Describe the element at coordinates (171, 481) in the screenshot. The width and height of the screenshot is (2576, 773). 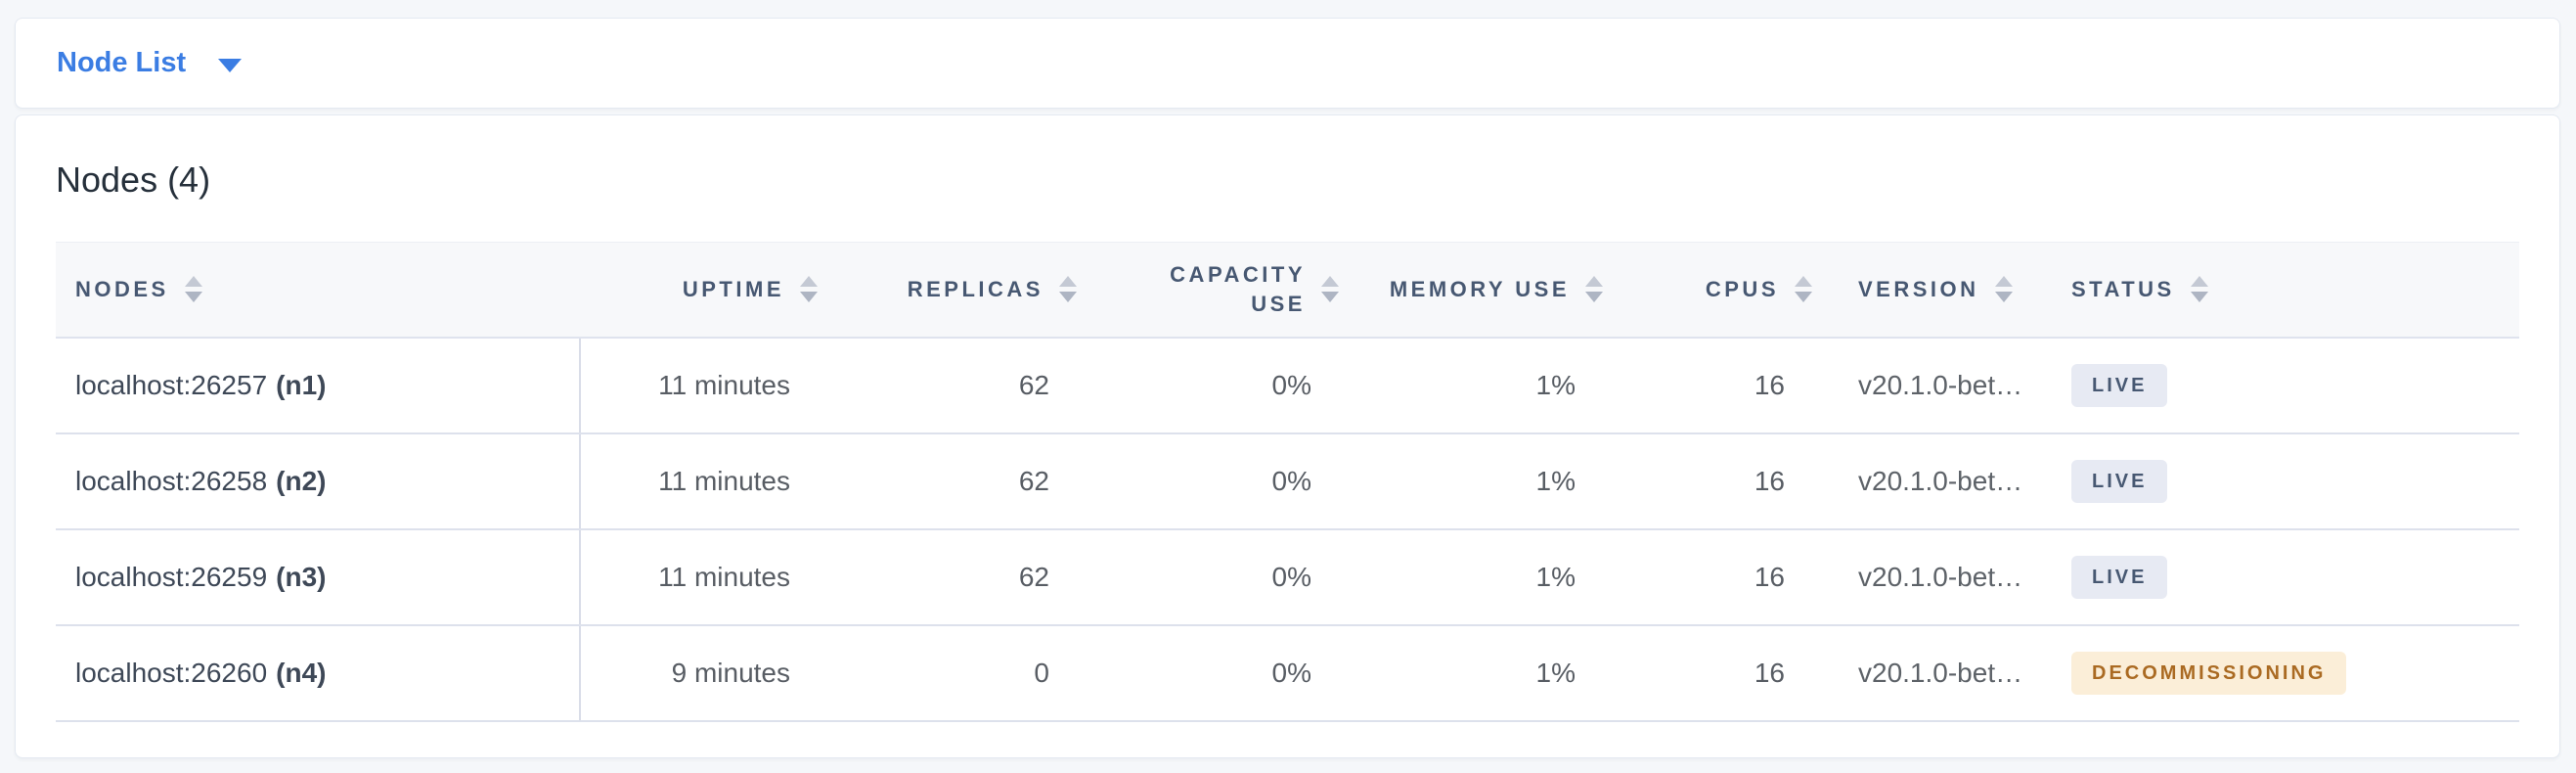
I see `node-address: localhost:26258` at that location.